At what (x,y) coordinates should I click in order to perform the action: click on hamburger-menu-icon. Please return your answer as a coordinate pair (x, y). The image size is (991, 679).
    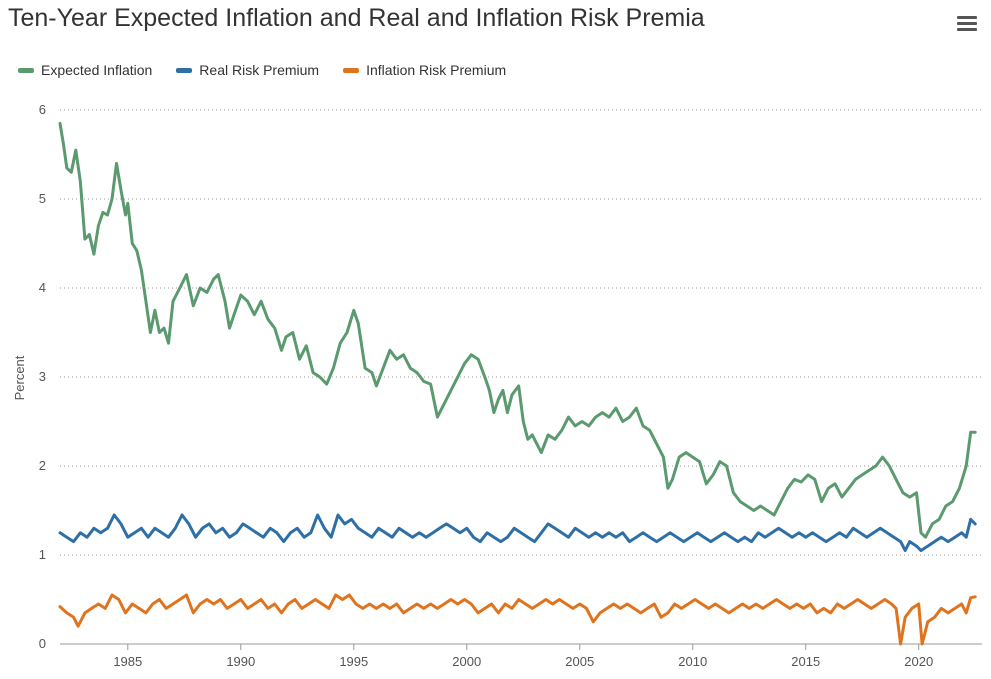
    Looking at the image, I should click on (966, 23).